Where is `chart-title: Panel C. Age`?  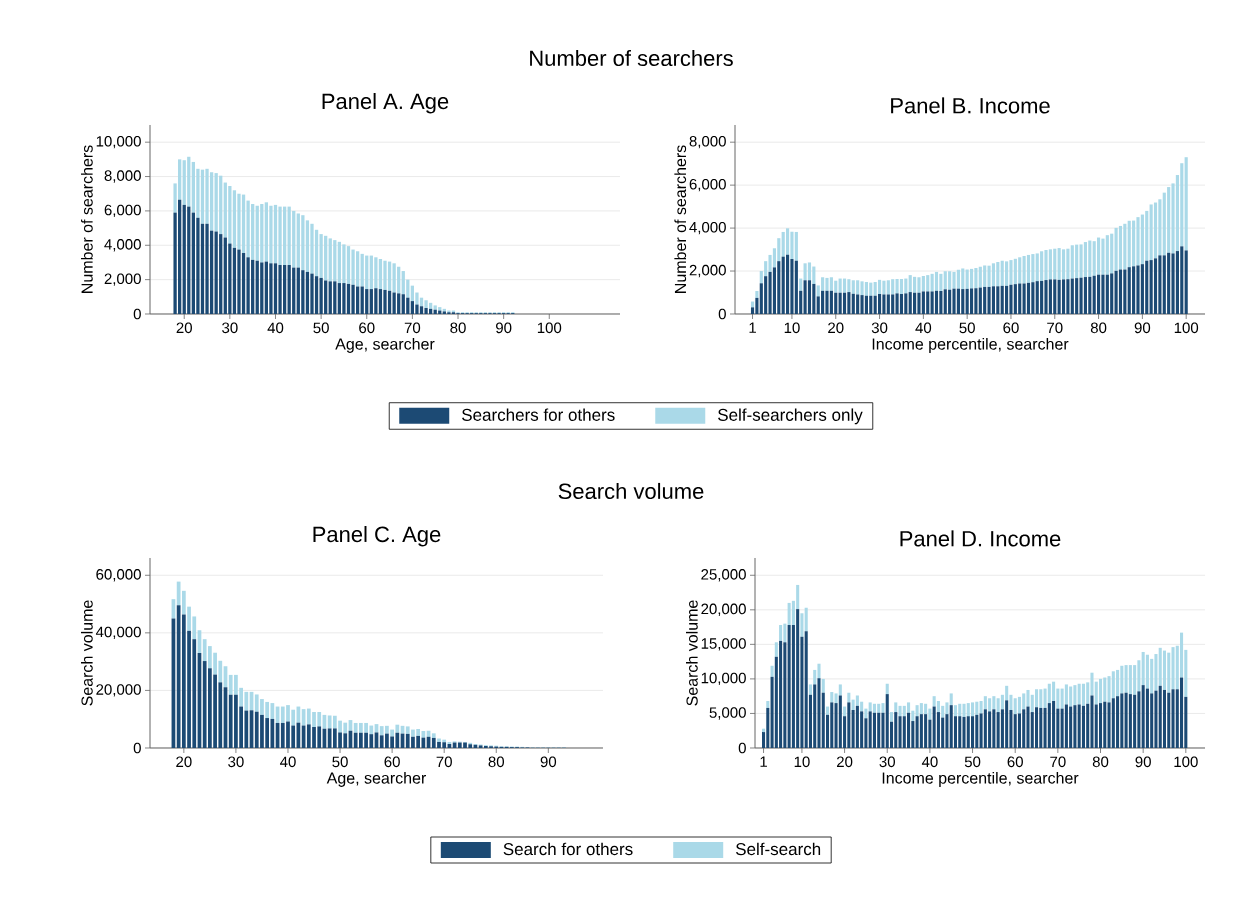
chart-title: Panel C. Age is located at coordinates (377, 536).